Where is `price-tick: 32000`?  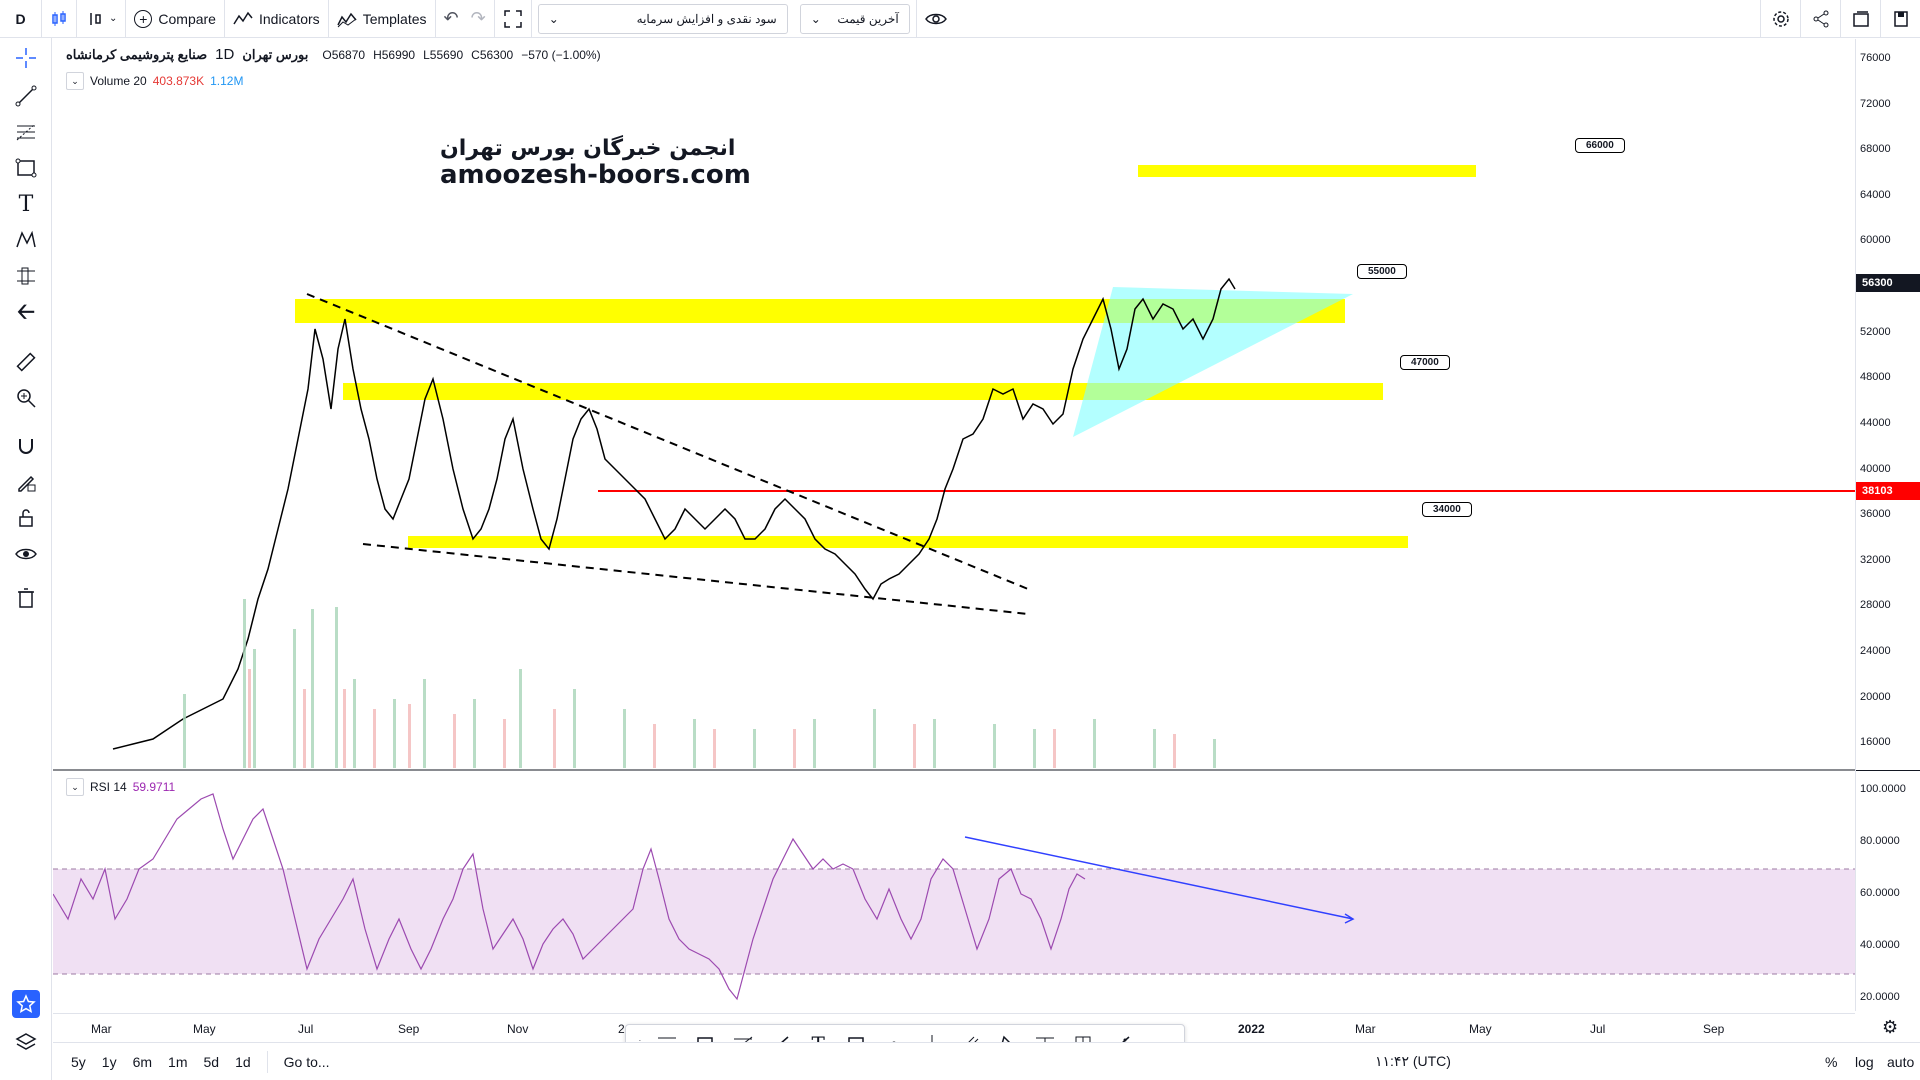 price-tick: 32000 is located at coordinates (1875, 560).